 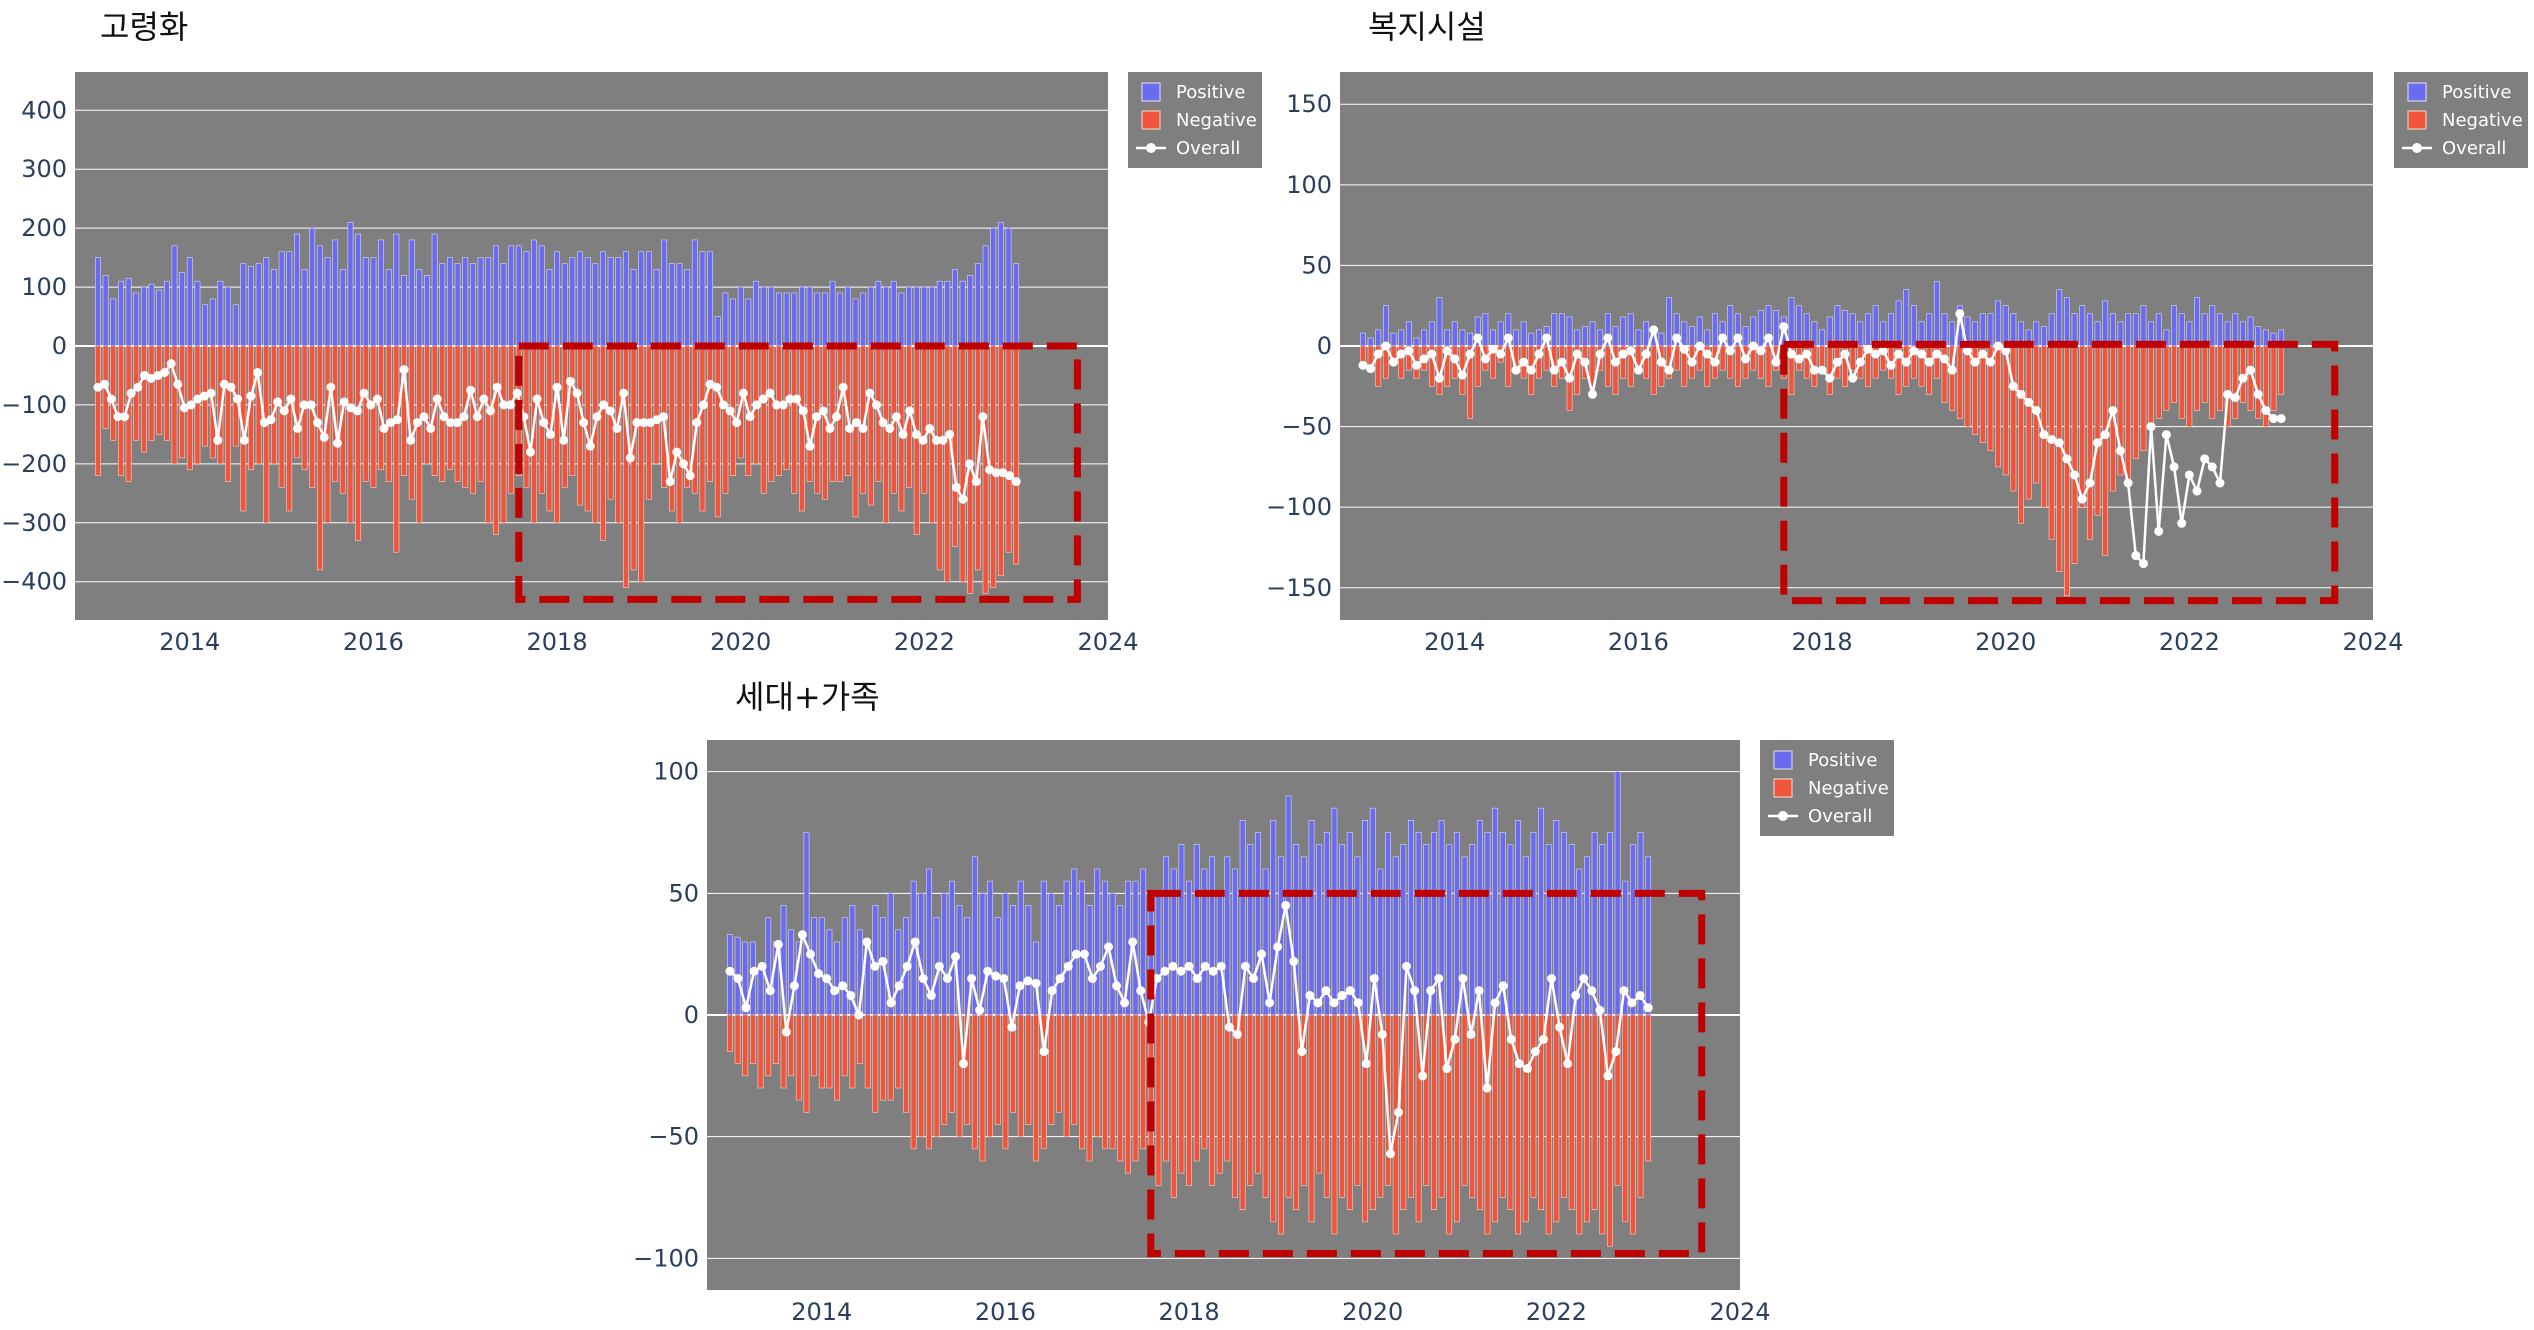 What do you see at coordinates (59, 346) in the screenshot?
I see `y-tick-label: 0` at bounding box center [59, 346].